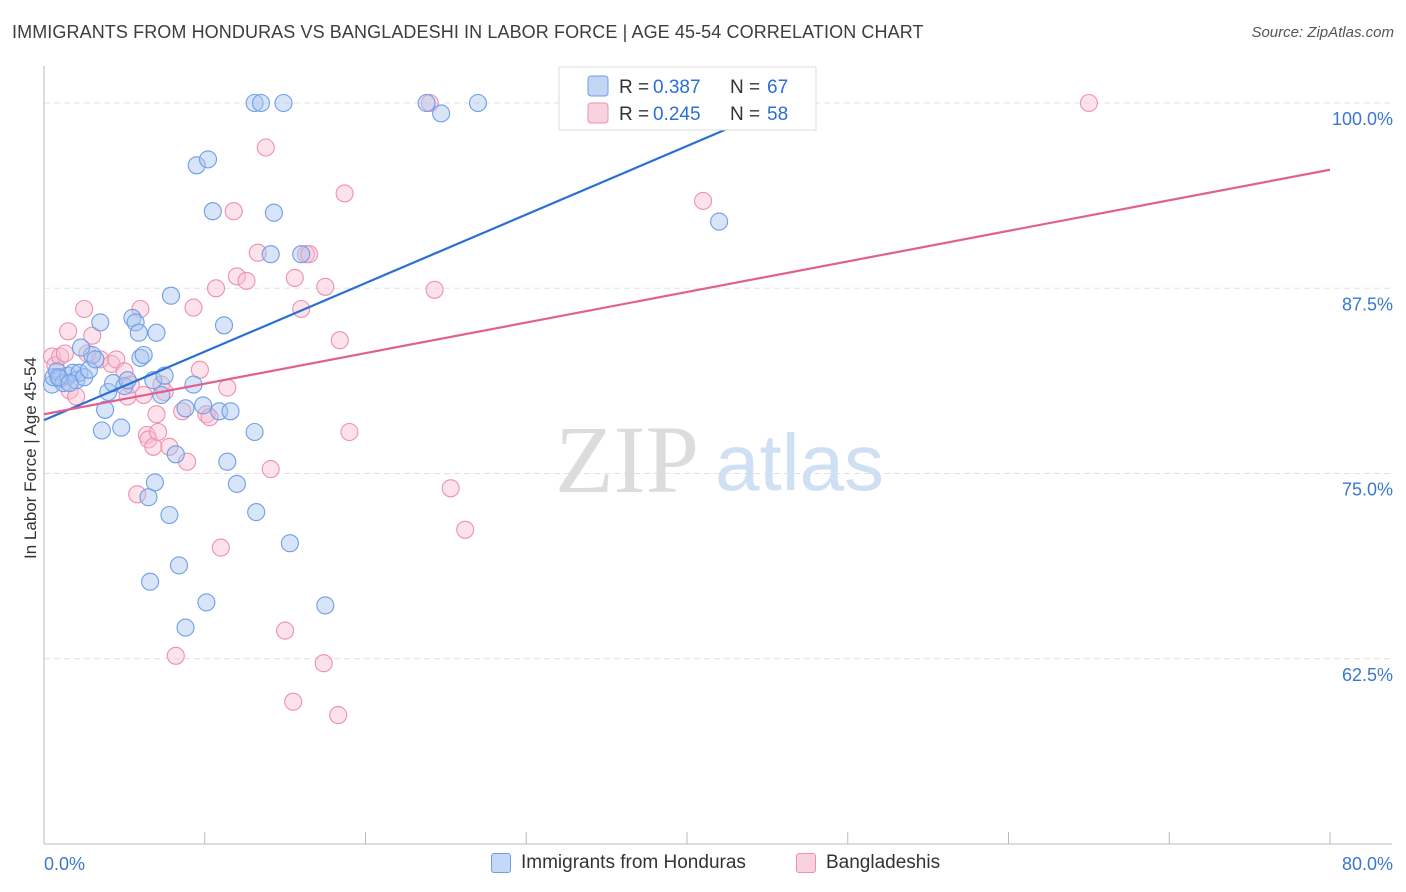  What do you see at coordinates (618, 863) in the screenshot?
I see `legend-item-honduras: Immigrants from Honduras` at bounding box center [618, 863].